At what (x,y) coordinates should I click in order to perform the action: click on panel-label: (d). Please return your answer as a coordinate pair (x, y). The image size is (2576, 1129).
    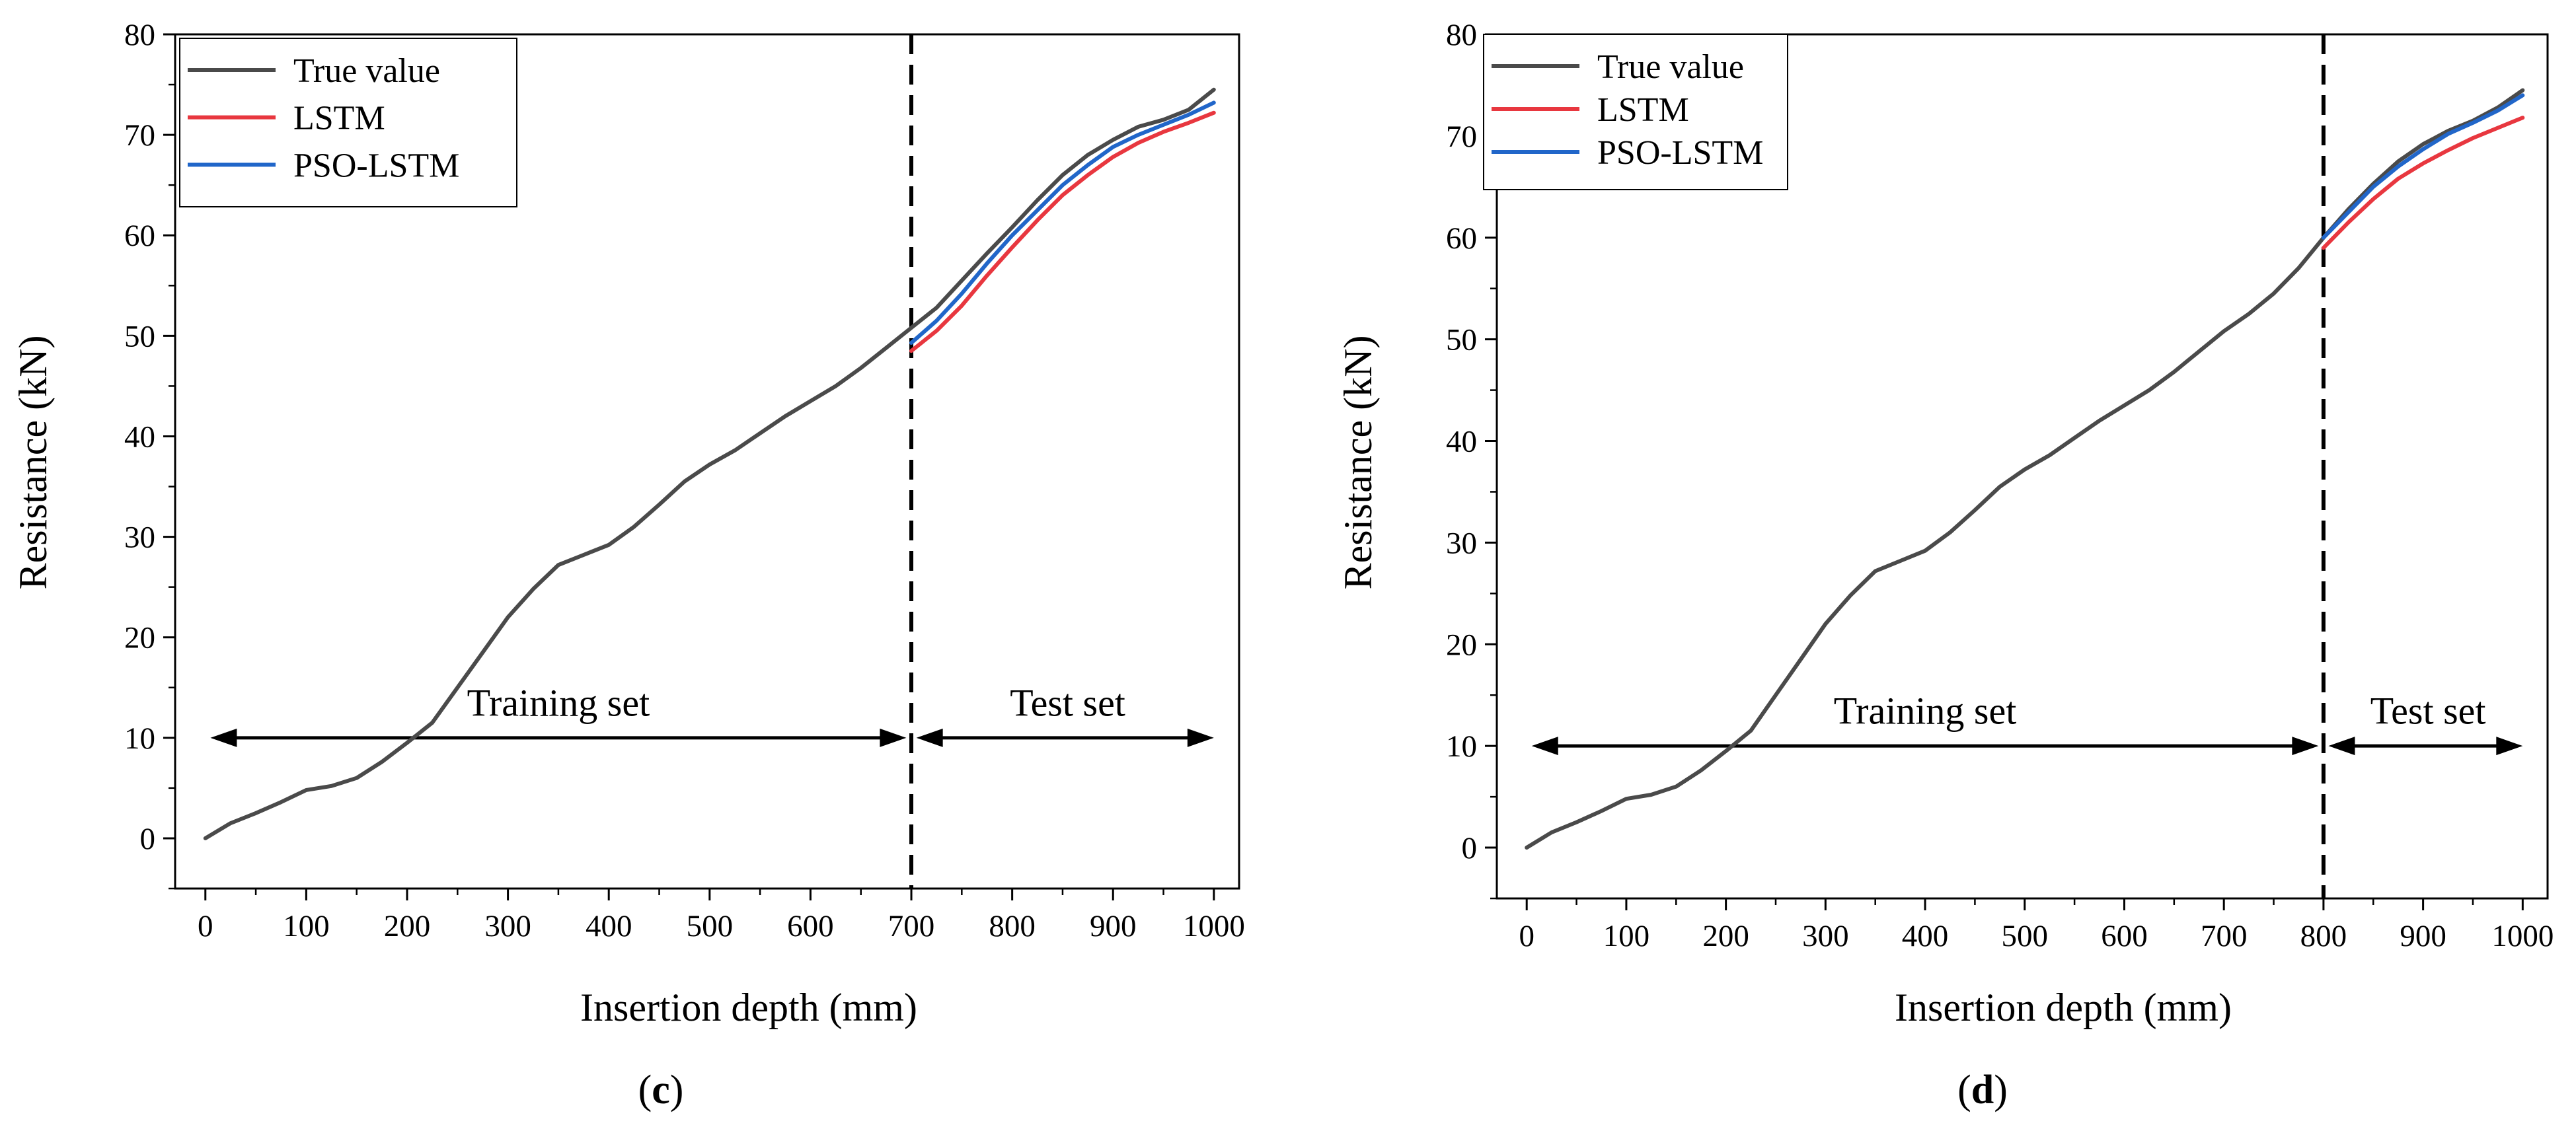
    Looking at the image, I should click on (1983, 1090).